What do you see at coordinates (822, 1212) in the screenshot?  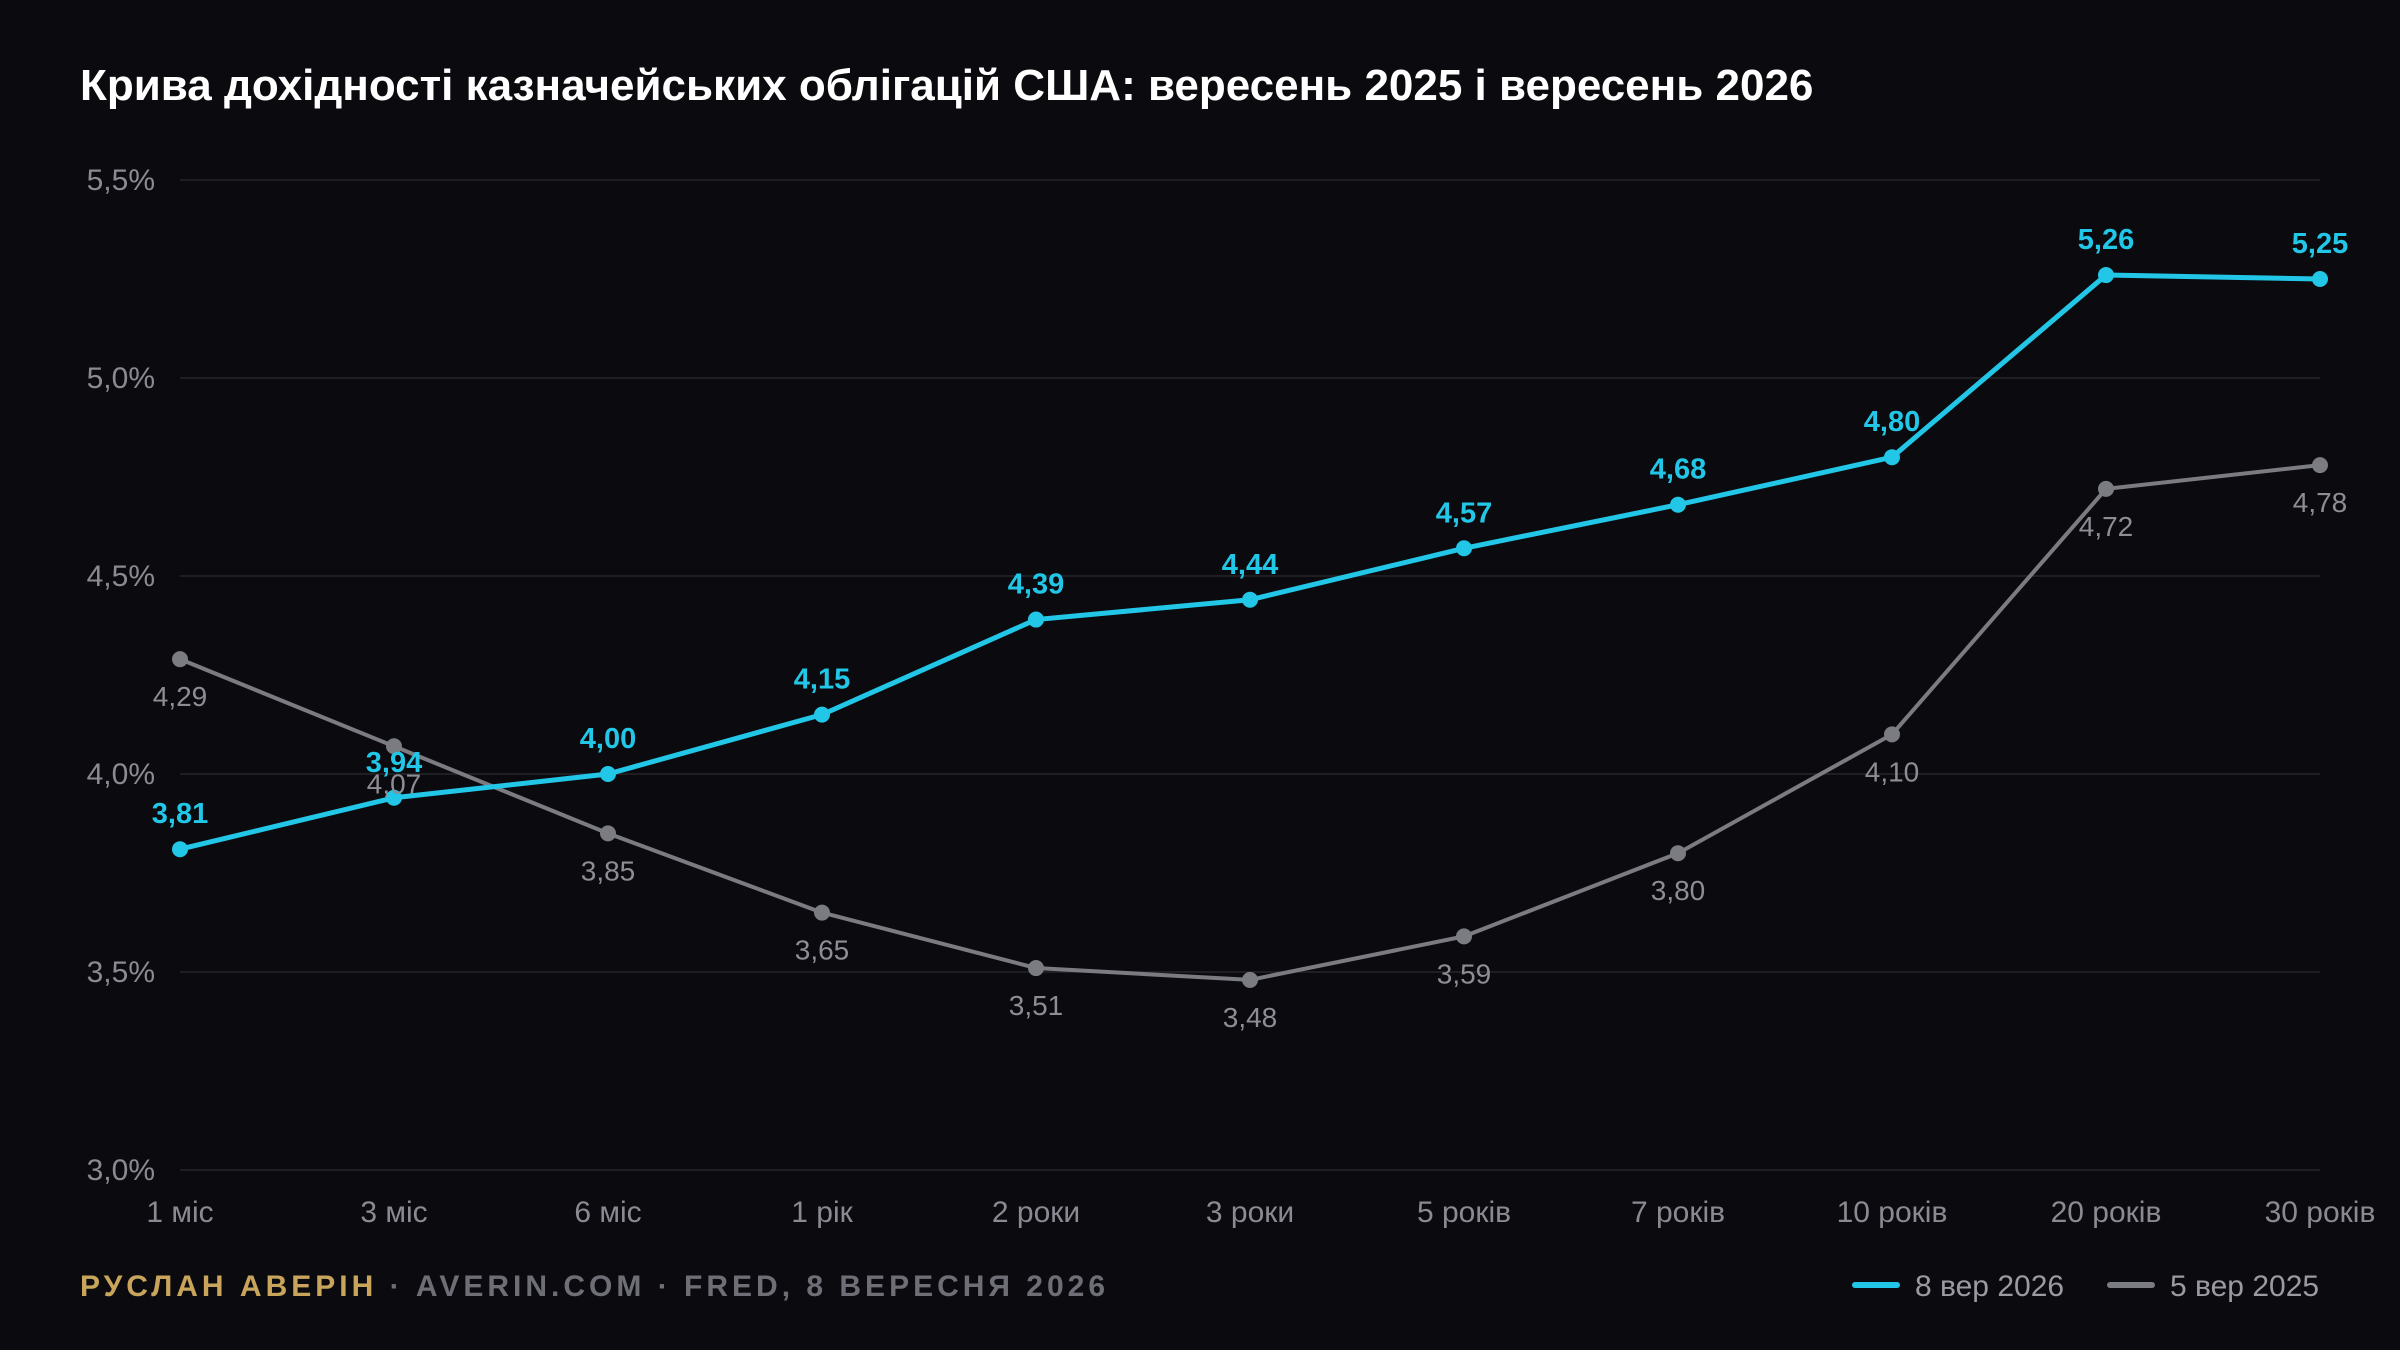 I see `x-tick-label: 1 рік` at bounding box center [822, 1212].